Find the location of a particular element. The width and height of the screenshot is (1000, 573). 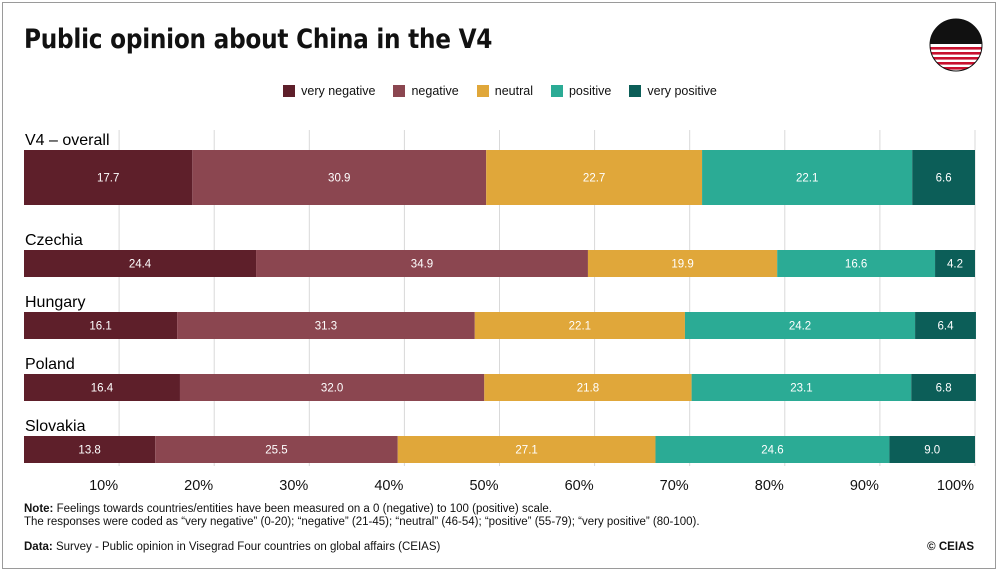

legend-item: negative is located at coordinates (426, 91).